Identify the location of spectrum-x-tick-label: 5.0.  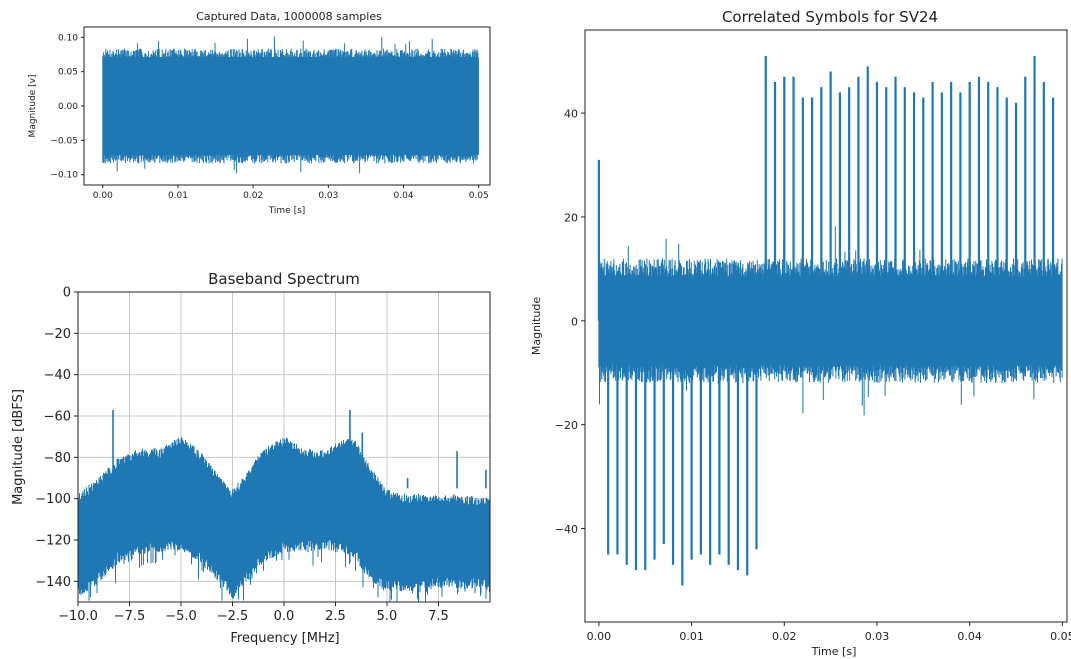
(387, 616).